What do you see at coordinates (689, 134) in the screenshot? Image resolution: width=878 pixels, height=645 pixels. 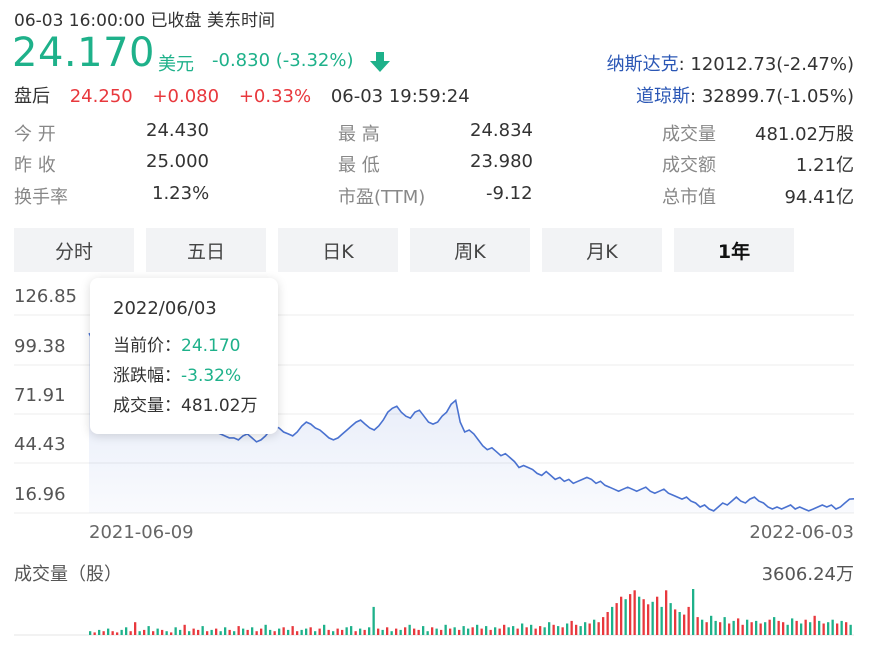 I see `volume-label: 成交量` at bounding box center [689, 134].